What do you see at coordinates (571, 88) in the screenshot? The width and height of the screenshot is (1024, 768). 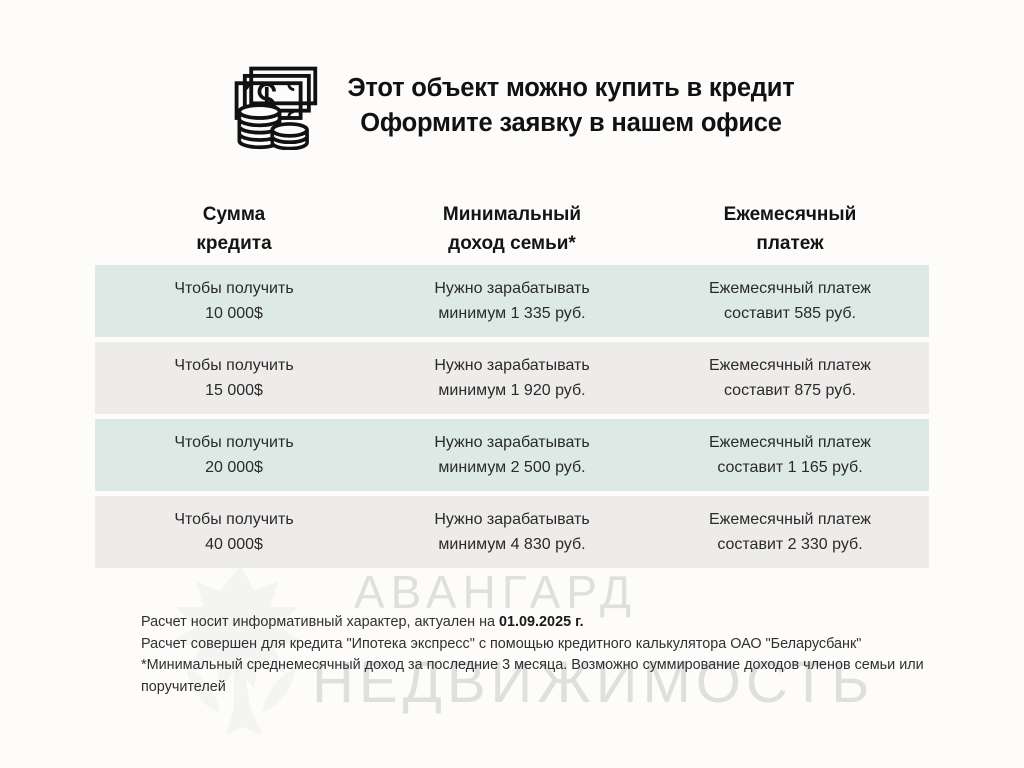 I see `title-line-1: Этот объект можно купить в кредит` at bounding box center [571, 88].